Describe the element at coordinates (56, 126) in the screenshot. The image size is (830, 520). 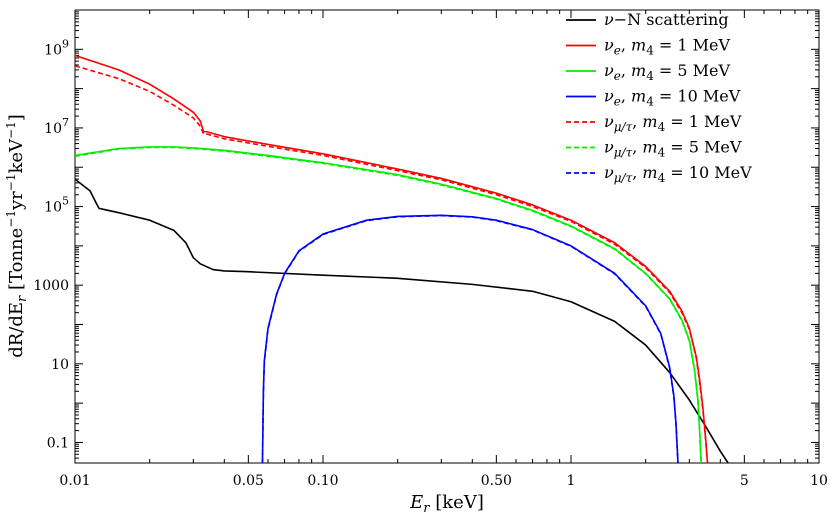
I see `y-tick-label: 10⁷` at that location.